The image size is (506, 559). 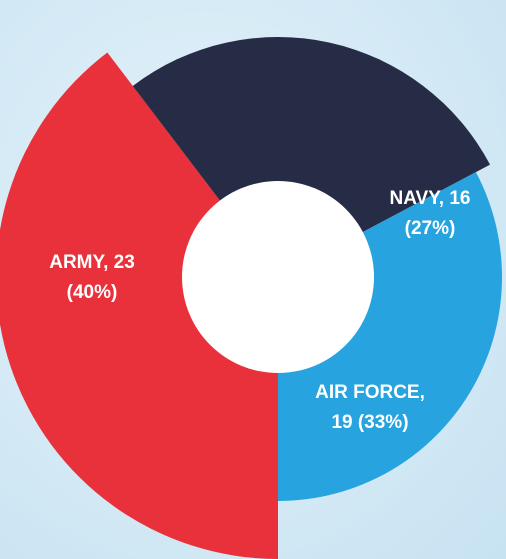 I want to click on label-army-line-2: (40%), so click(x=92, y=292).